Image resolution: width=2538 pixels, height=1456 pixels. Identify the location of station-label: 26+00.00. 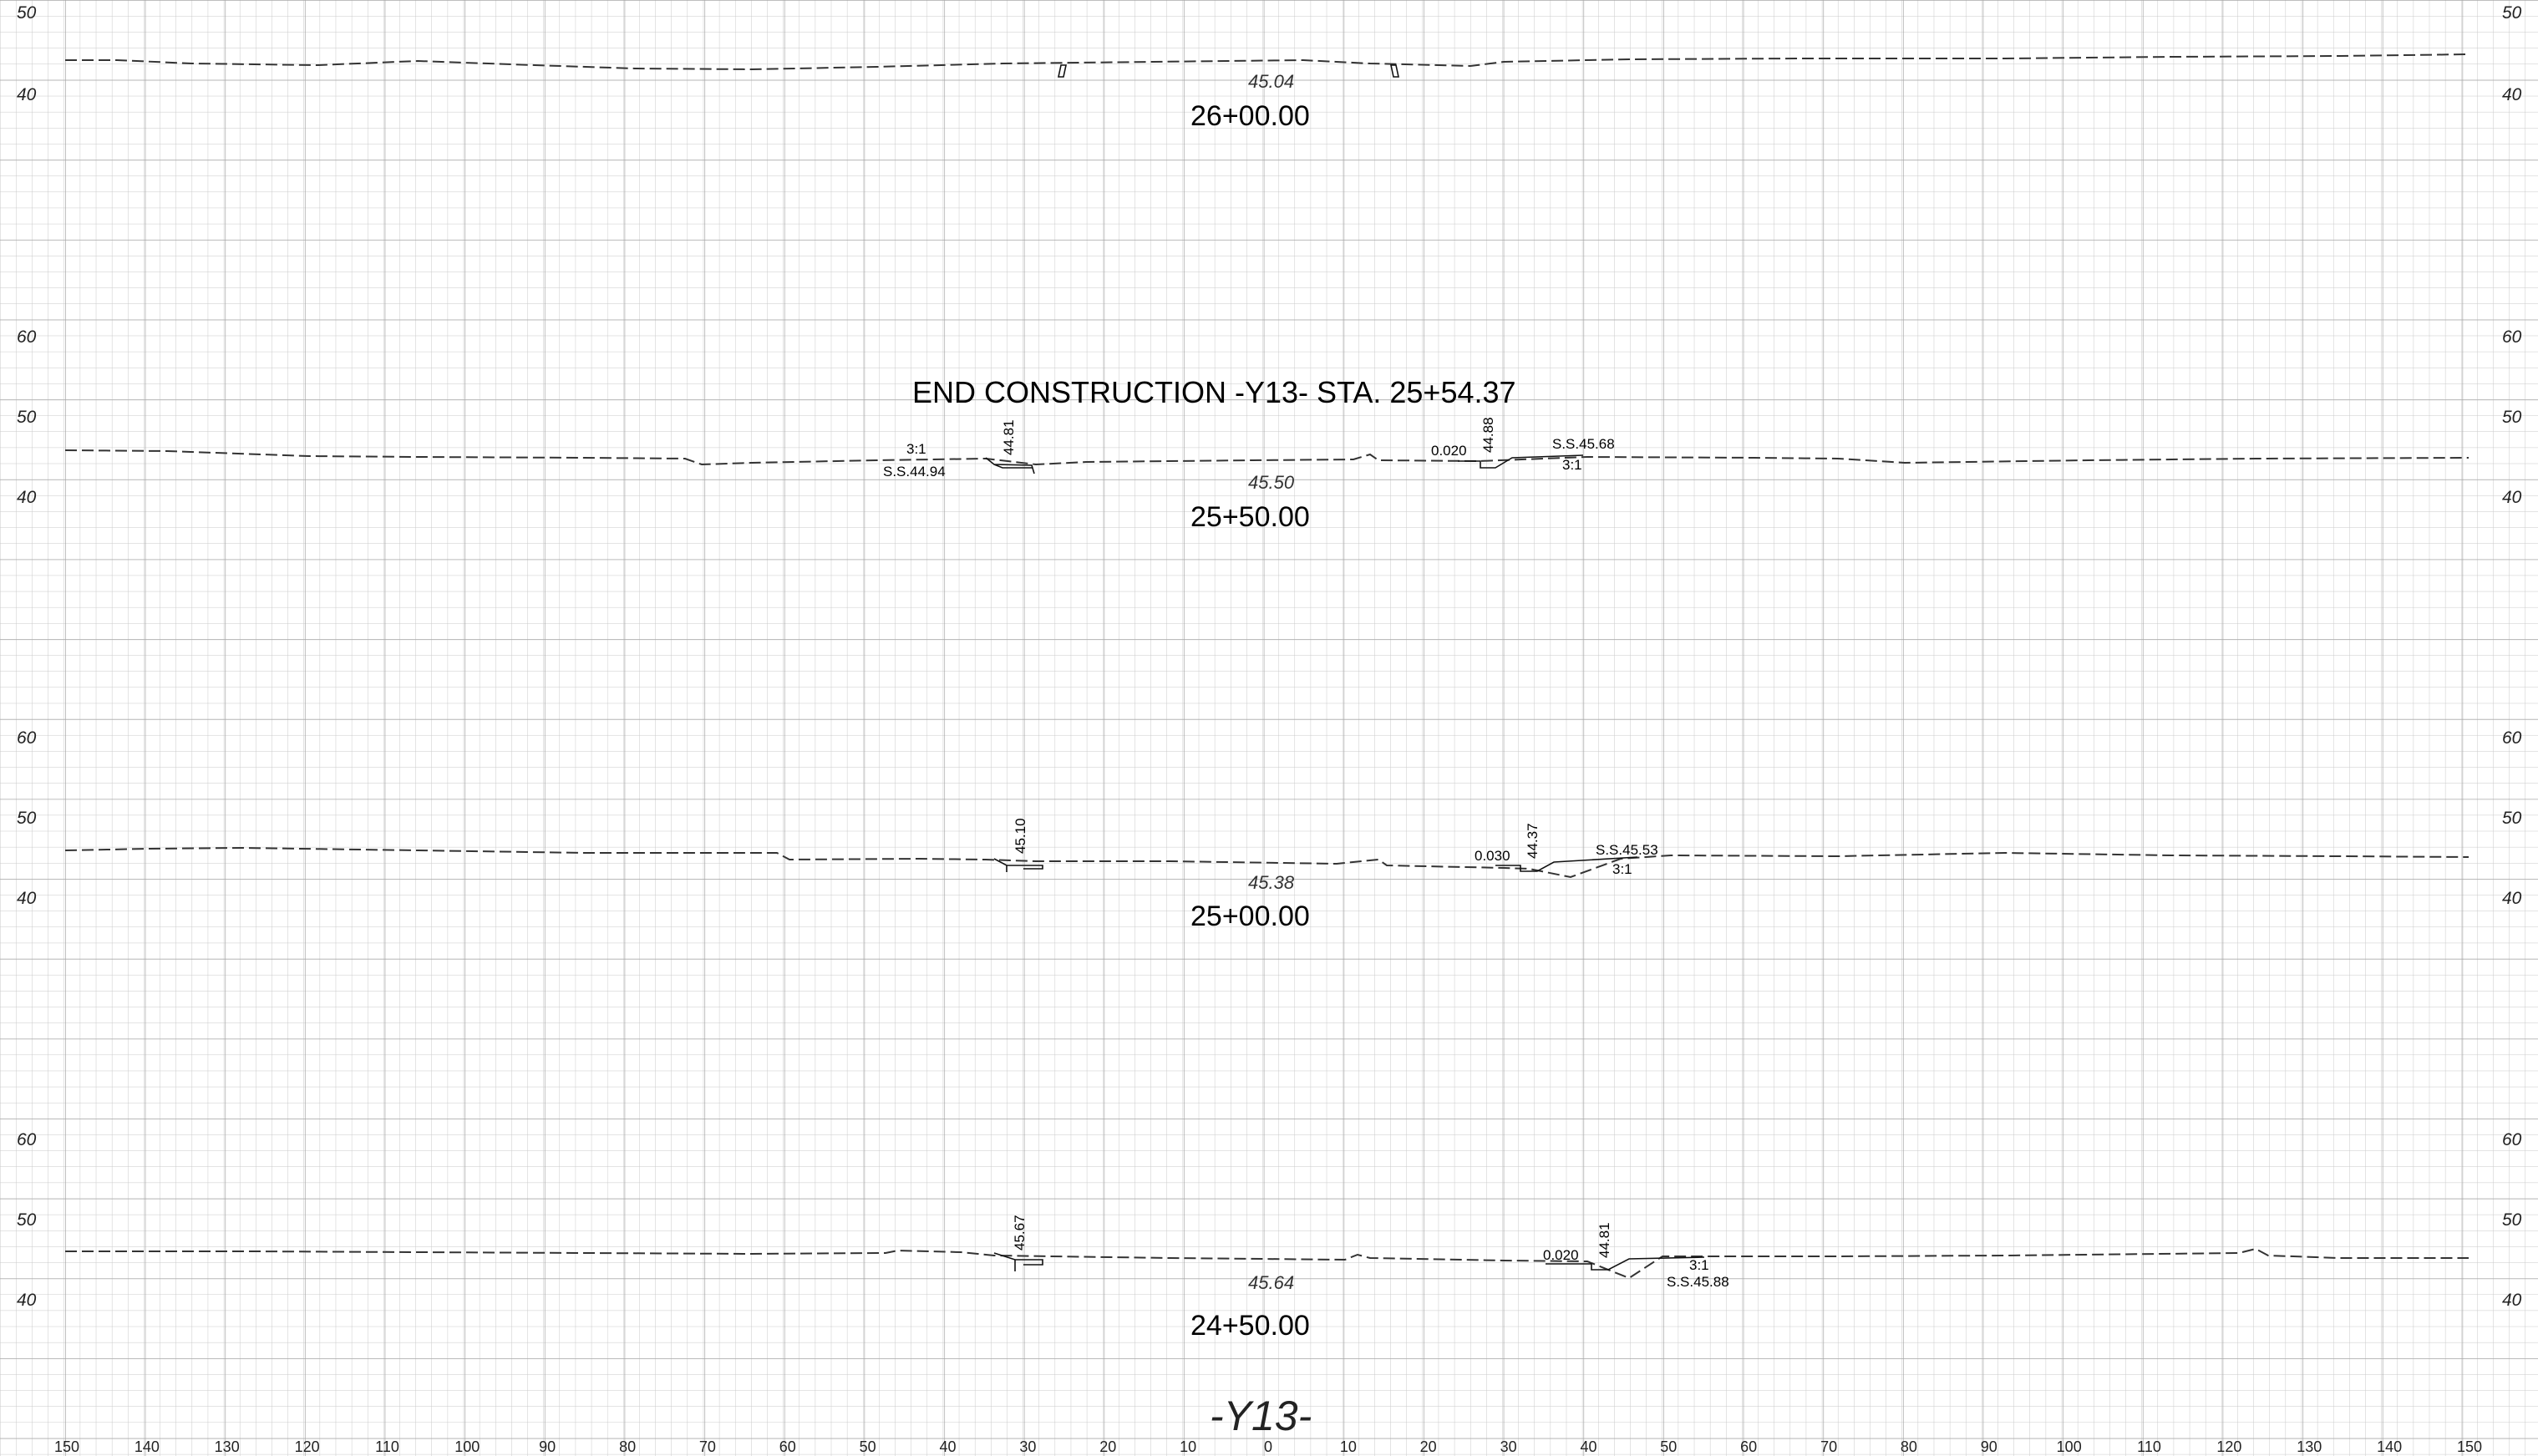
(1250, 116).